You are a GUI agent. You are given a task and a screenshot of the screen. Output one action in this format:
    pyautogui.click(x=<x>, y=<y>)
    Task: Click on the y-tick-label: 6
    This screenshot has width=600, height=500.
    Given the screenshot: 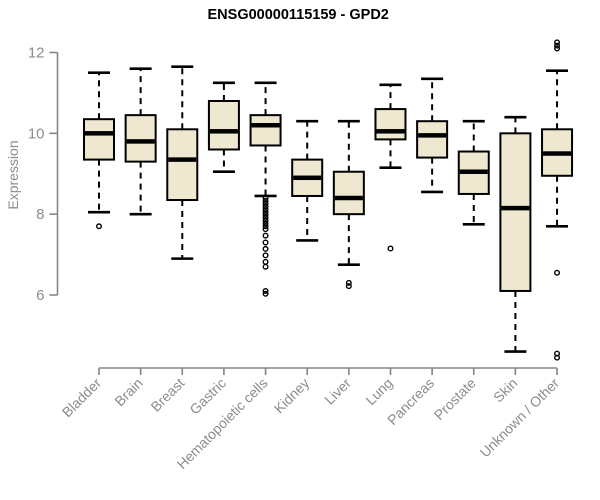 What is the action you would take?
    pyautogui.click(x=40, y=295)
    